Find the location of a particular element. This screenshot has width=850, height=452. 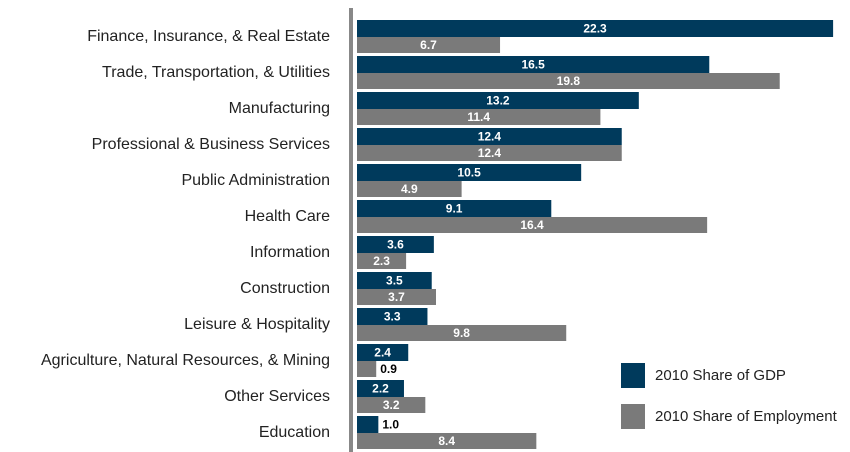

value-label: 3.3 is located at coordinates (392, 317).